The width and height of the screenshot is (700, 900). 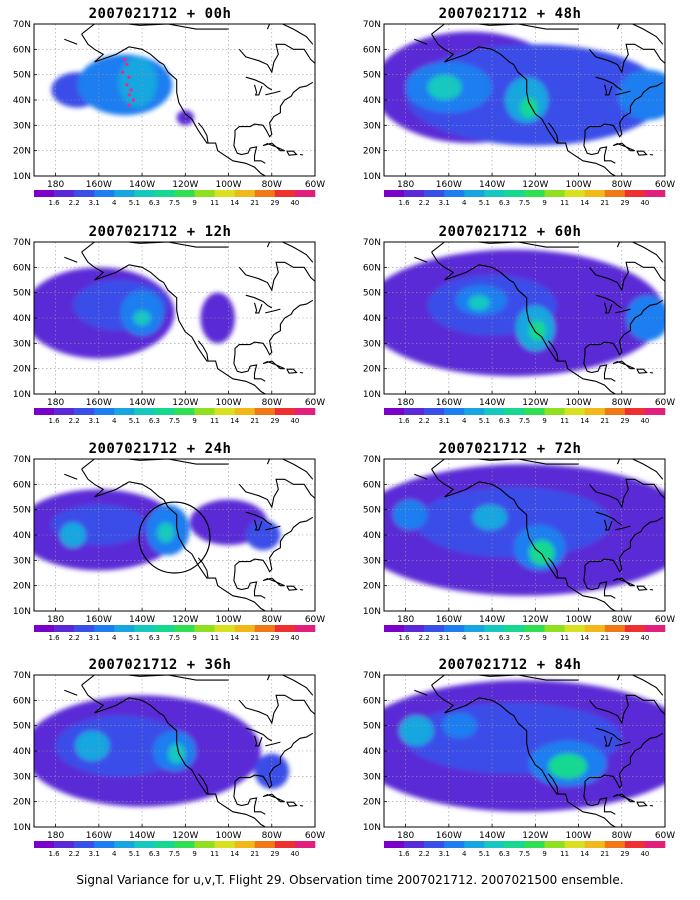 I want to click on lat-tick-label: 70N, so click(x=372, y=460).